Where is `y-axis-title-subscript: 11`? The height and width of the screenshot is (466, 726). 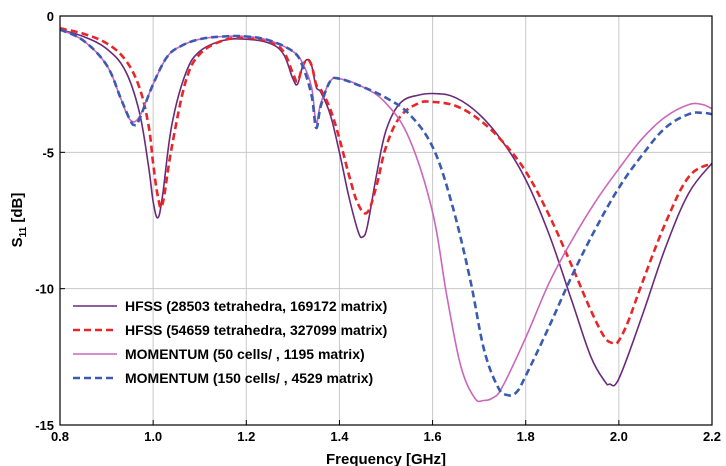 y-axis-title-subscript: 11 is located at coordinates (23, 231).